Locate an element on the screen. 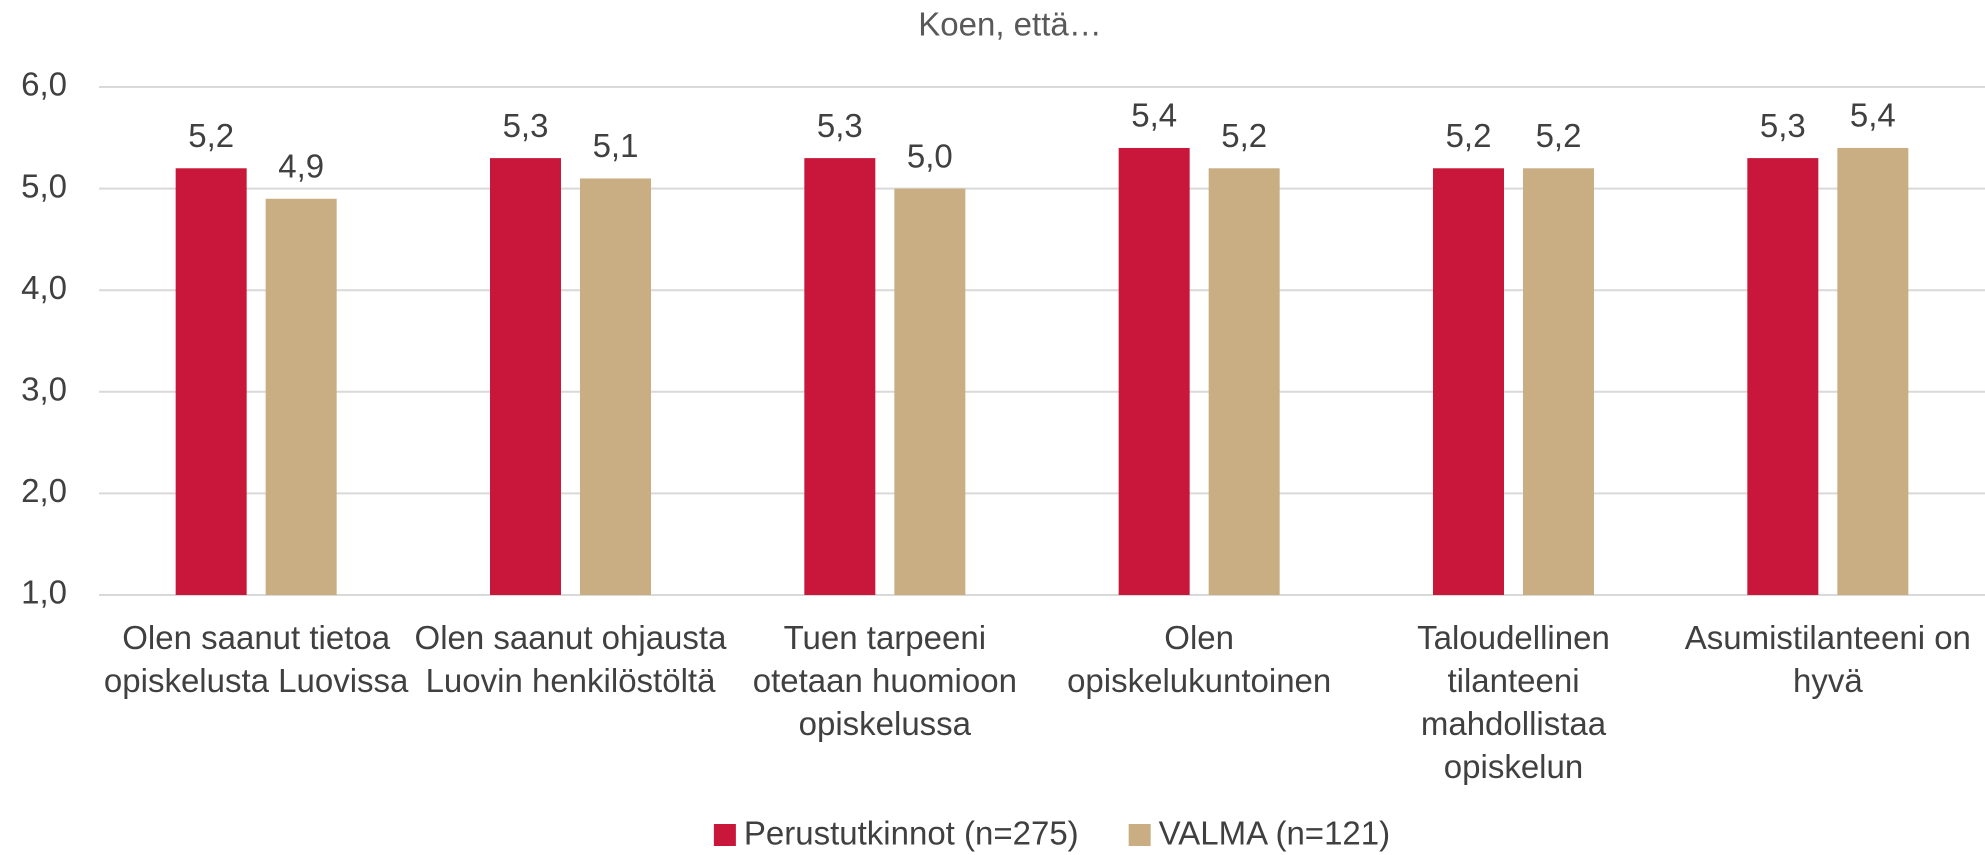 The width and height of the screenshot is (1985, 855). x-tick-label: Olen saanut tietoa opiskelusta Luovissa is located at coordinates (256, 659).